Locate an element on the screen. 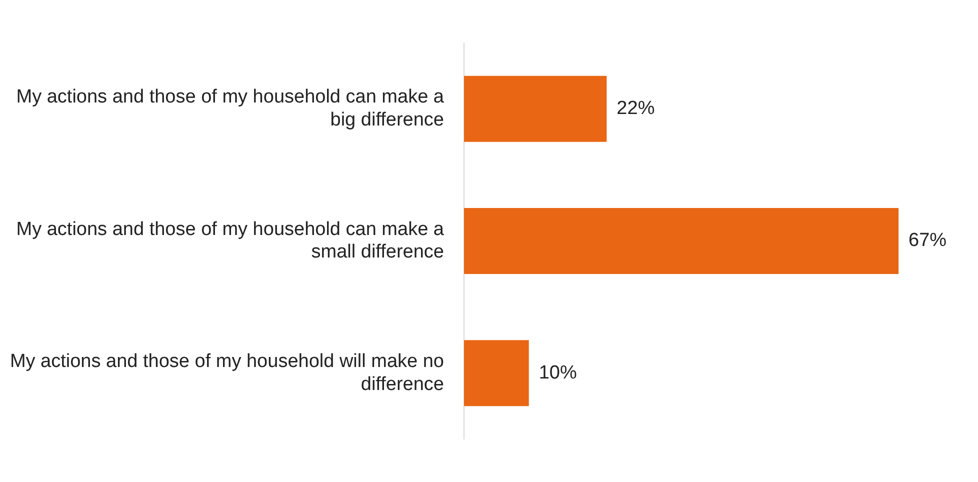  y-tick-label: My actions and those of my household can make a small difference is located at coordinates (230, 240).